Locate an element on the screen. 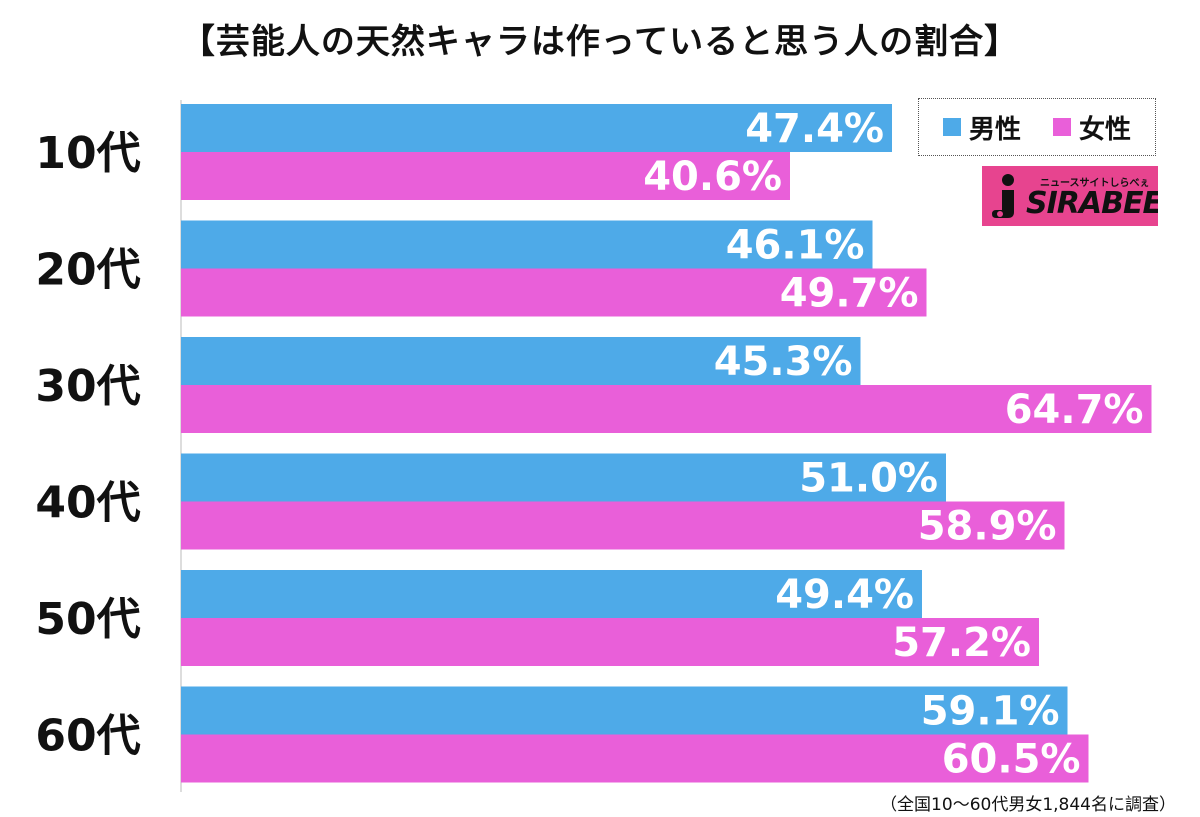 This screenshot has height=817, width=1200. category-label-4: 40代 is located at coordinates (87, 503).